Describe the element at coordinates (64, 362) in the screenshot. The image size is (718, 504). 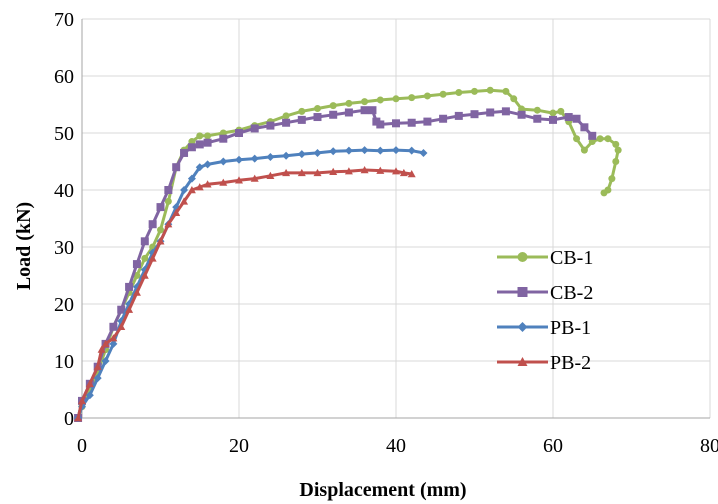
I see `y-tick-label: 10` at that location.